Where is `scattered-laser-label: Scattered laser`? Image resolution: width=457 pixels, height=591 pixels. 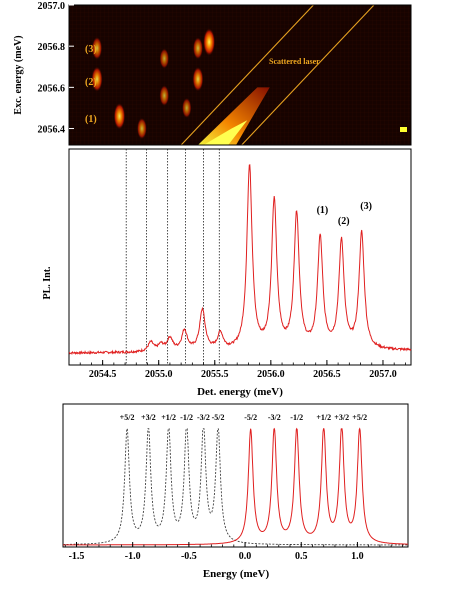
scattered-laser-label: Scattered laser is located at coordinates (294, 61).